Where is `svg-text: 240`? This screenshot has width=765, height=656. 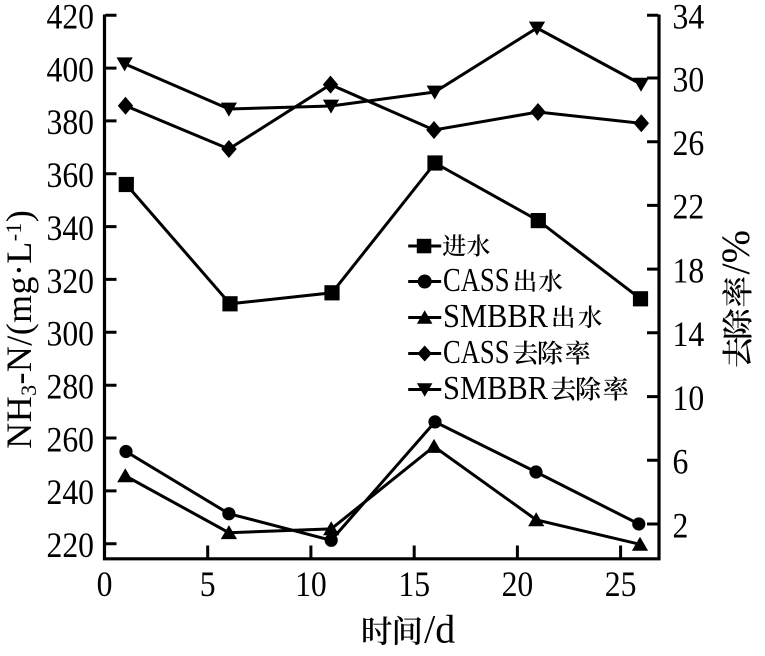
svg-text: 240 is located at coordinates (70, 492).